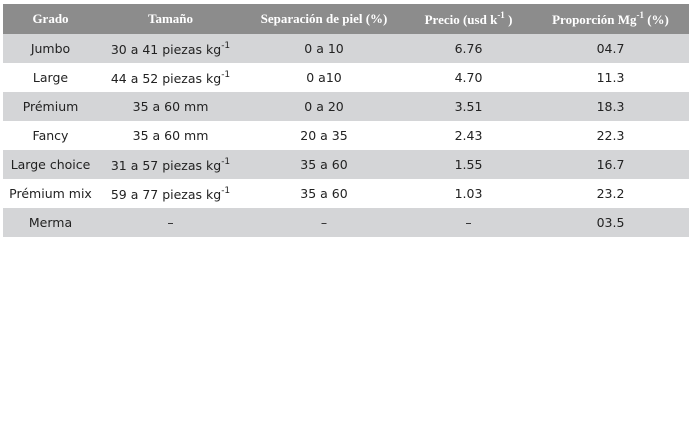 This screenshot has height=442, width=691. I want to click on cell-text: 30 a 41 piezas kg, so click(166, 49).